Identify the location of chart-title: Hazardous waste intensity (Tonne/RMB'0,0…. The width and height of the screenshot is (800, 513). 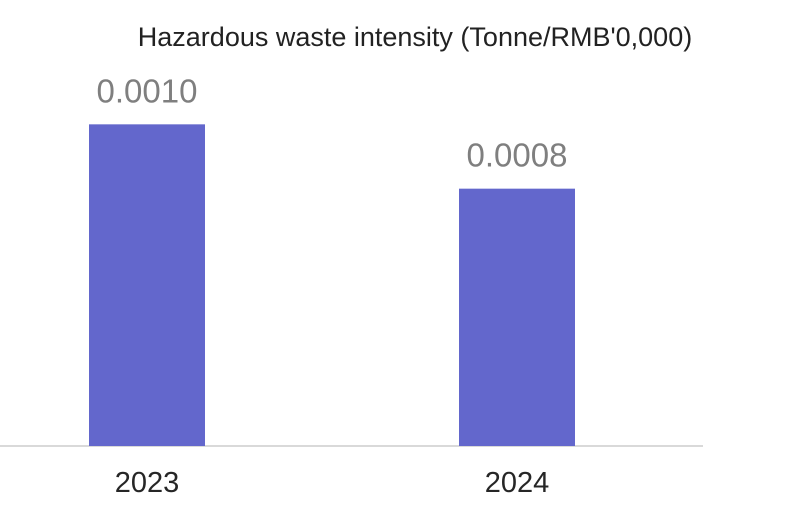
(415, 37).